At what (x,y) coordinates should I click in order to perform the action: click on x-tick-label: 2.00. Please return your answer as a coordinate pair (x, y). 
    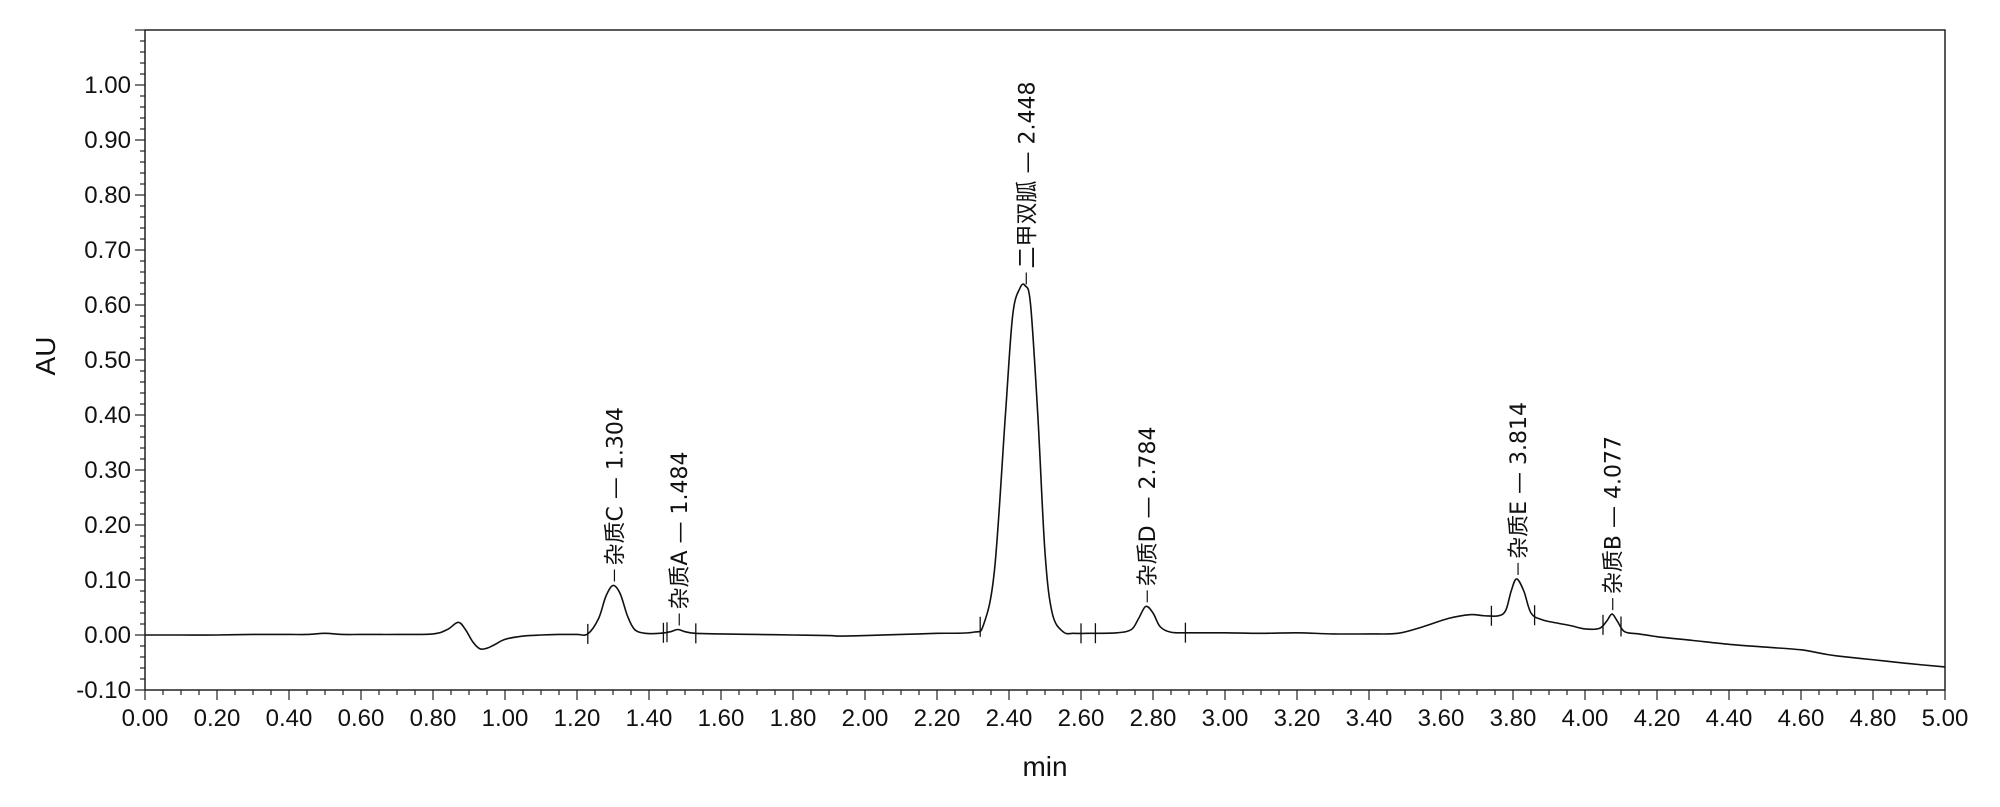
    Looking at the image, I should click on (865, 718).